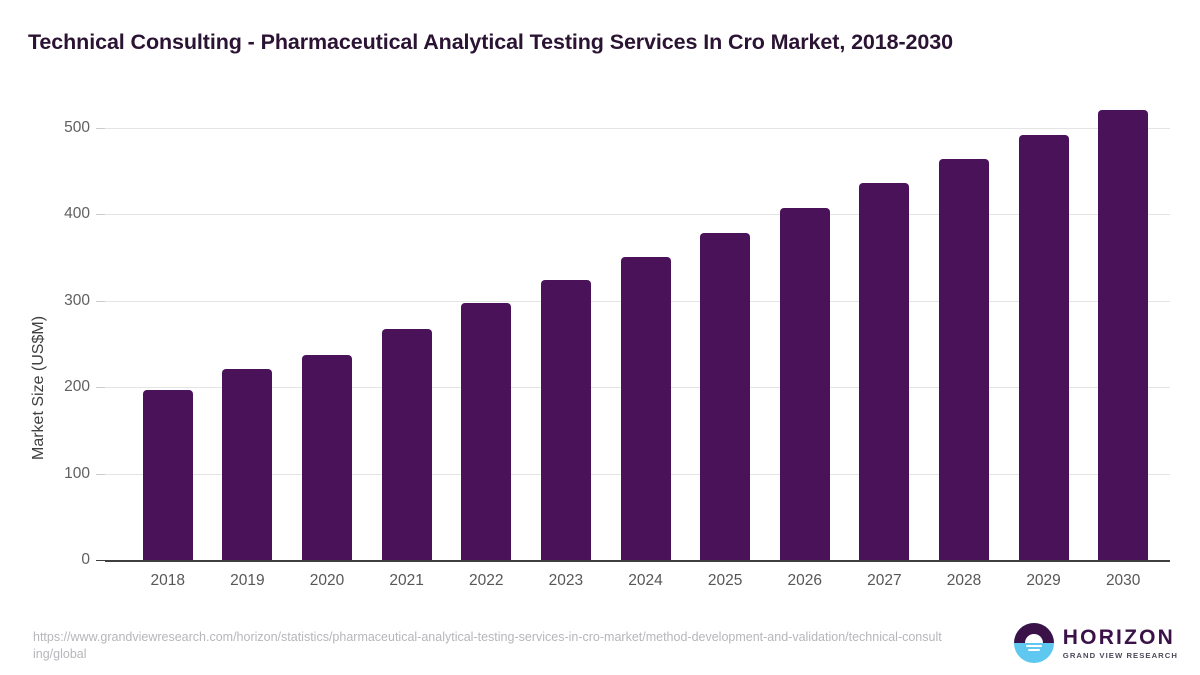 This screenshot has height=675, width=1200. Describe the element at coordinates (327, 580) in the screenshot. I see `x-axis-tick-label: 2020` at that location.